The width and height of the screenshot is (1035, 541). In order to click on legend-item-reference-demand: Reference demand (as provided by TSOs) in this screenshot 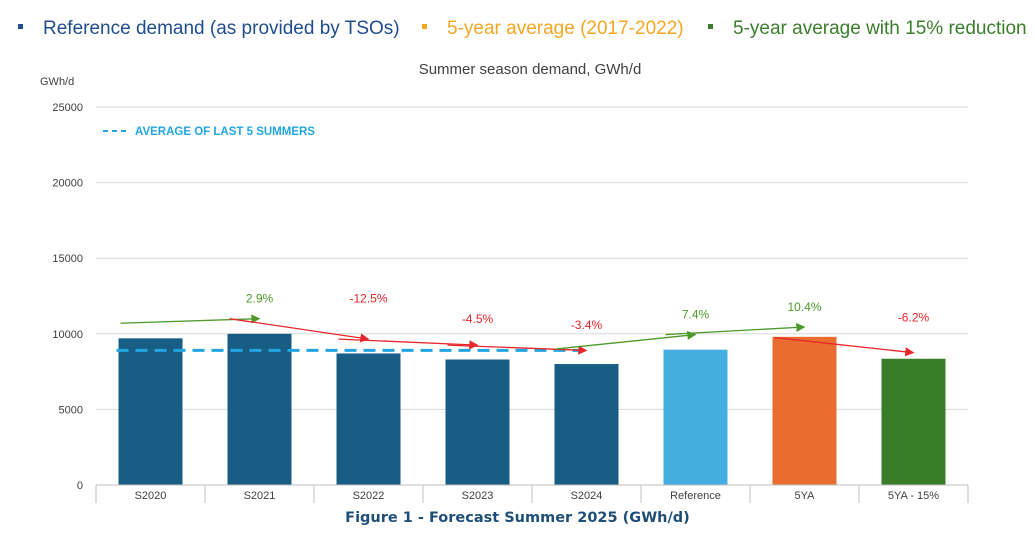, I will do `click(209, 29)`.